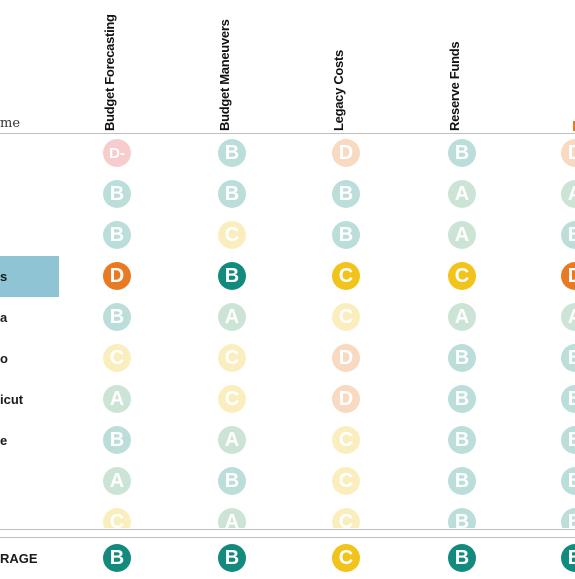 The width and height of the screenshot is (575, 579). Describe the element at coordinates (4, 317) in the screenshot. I see `row-label: a` at that location.